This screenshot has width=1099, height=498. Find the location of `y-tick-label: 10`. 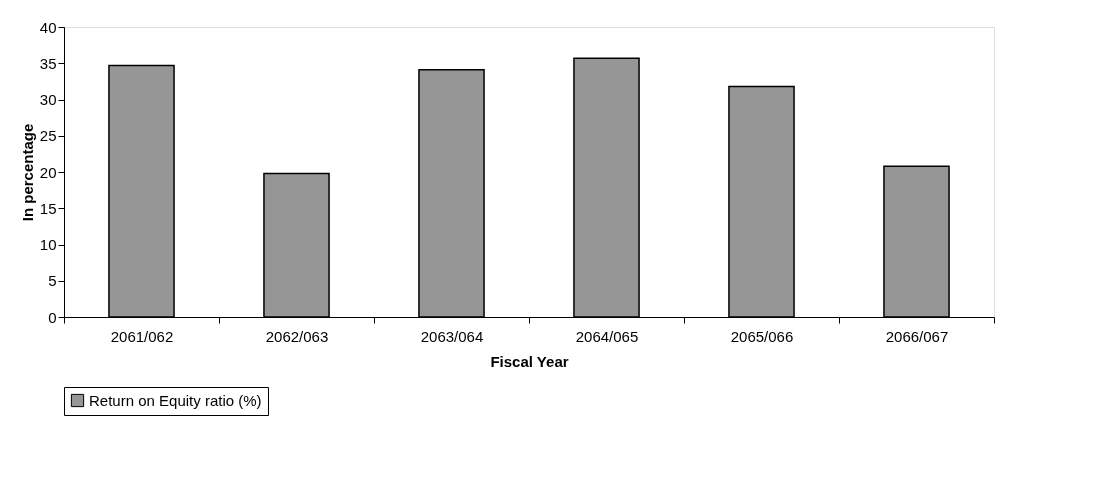

y-tick-label: 10 is located at coordinates (48, 244).